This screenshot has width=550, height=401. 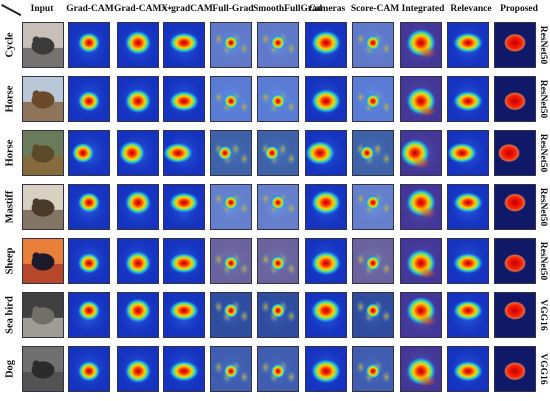 What do you see at coordinates (515, 207) in the screenshot?
I see `heatmap-mastiff-proposed` at bounding box center [515, 207].